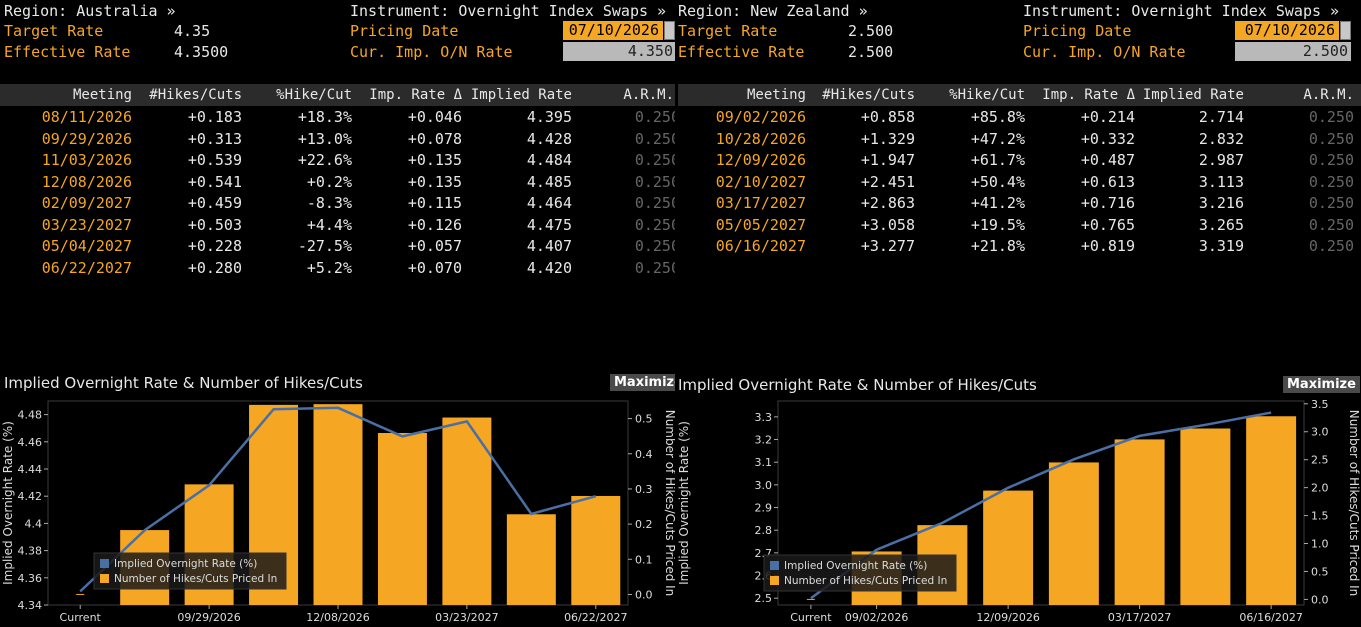  Describe the element at coordinates (871, 52) in the screenshot. I see `effective-rate-value: 2.500` at that location.